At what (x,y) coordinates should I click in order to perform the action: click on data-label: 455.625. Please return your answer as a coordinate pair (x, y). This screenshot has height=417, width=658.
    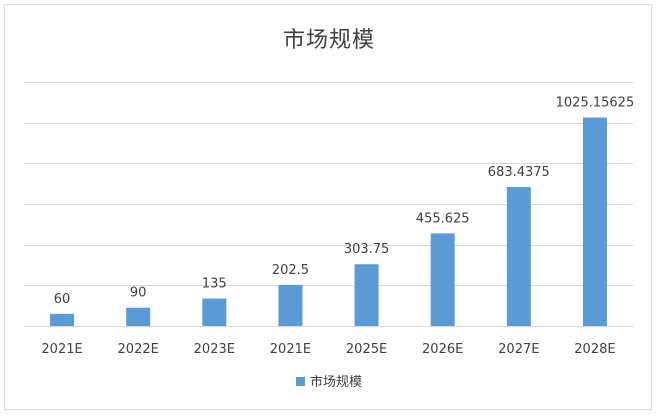
    Looking at the image, I should click on (443, 218).